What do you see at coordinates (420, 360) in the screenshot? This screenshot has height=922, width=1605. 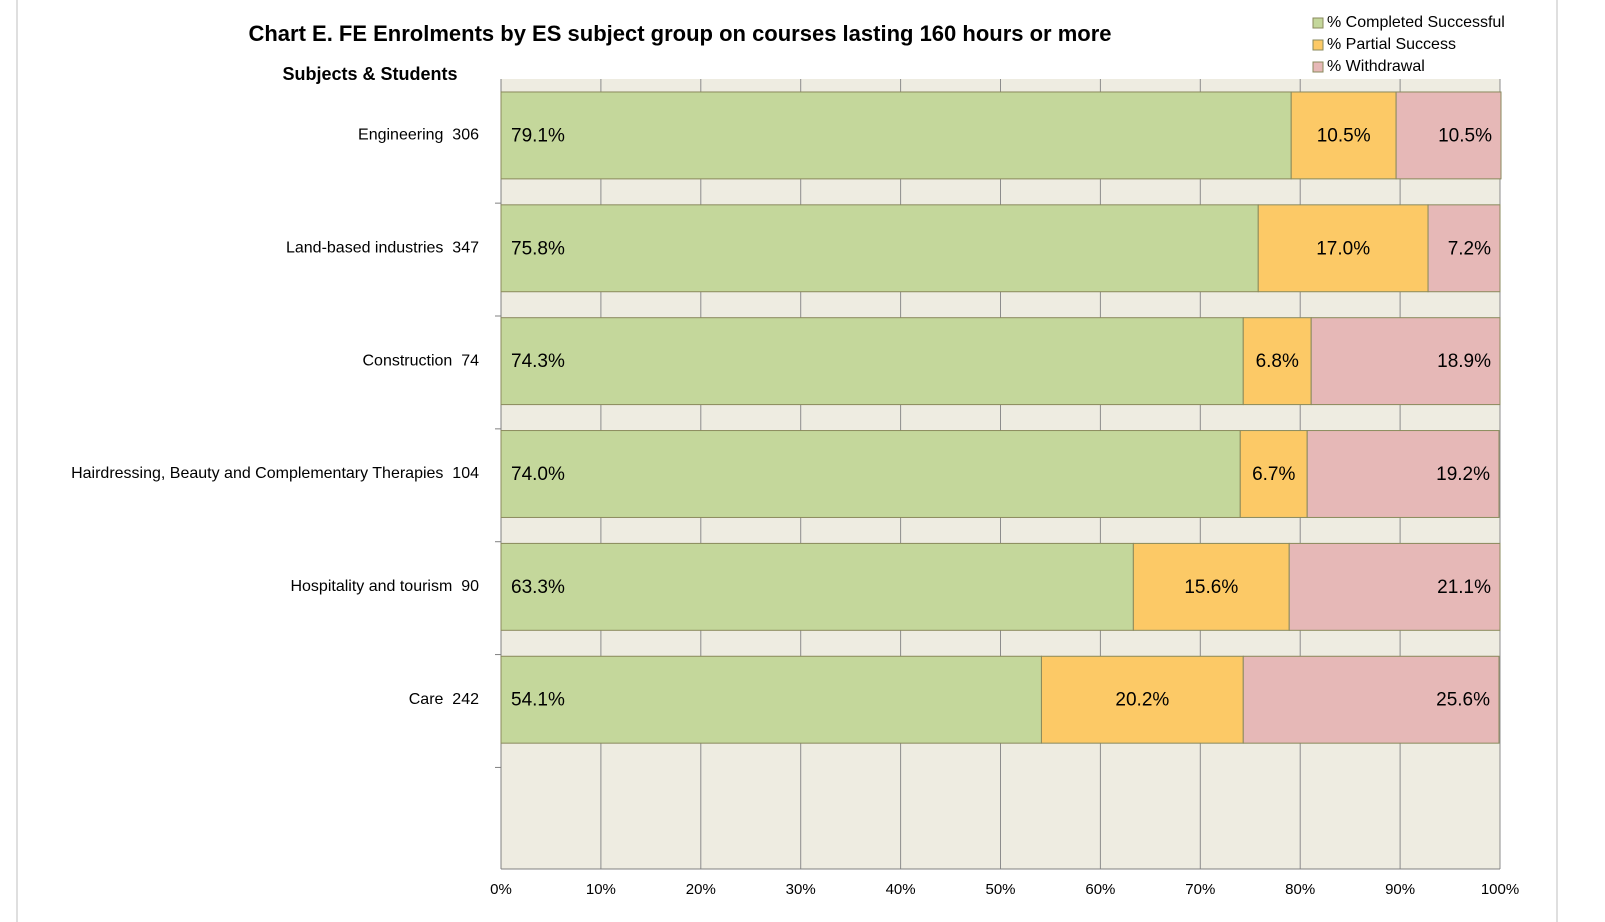 I see `y-tick-label: Construction 74` at bounding box center [420, 360].